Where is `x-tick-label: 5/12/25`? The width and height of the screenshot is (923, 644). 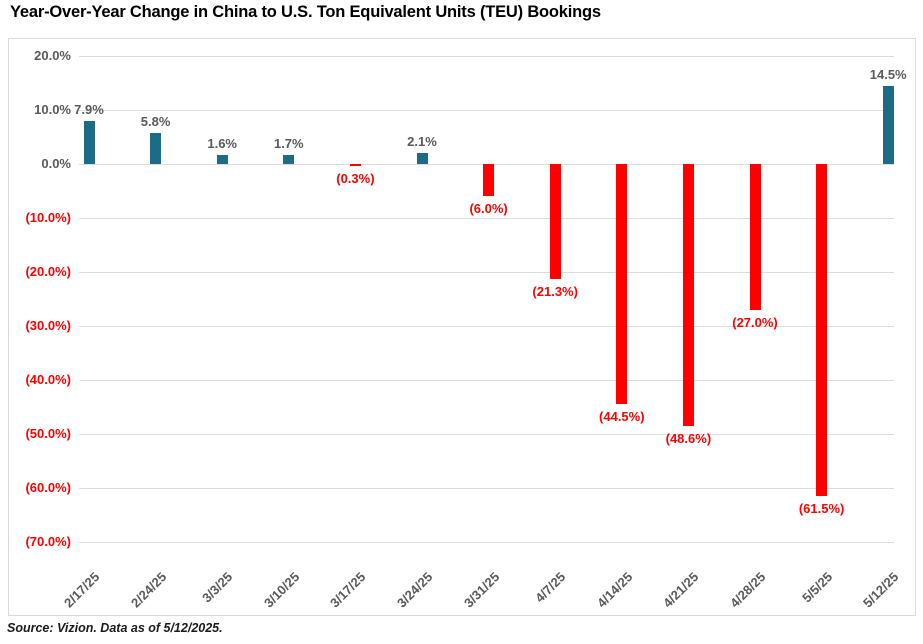
x-tick-label: 5/12/25 is located at coordinates (881, 590).